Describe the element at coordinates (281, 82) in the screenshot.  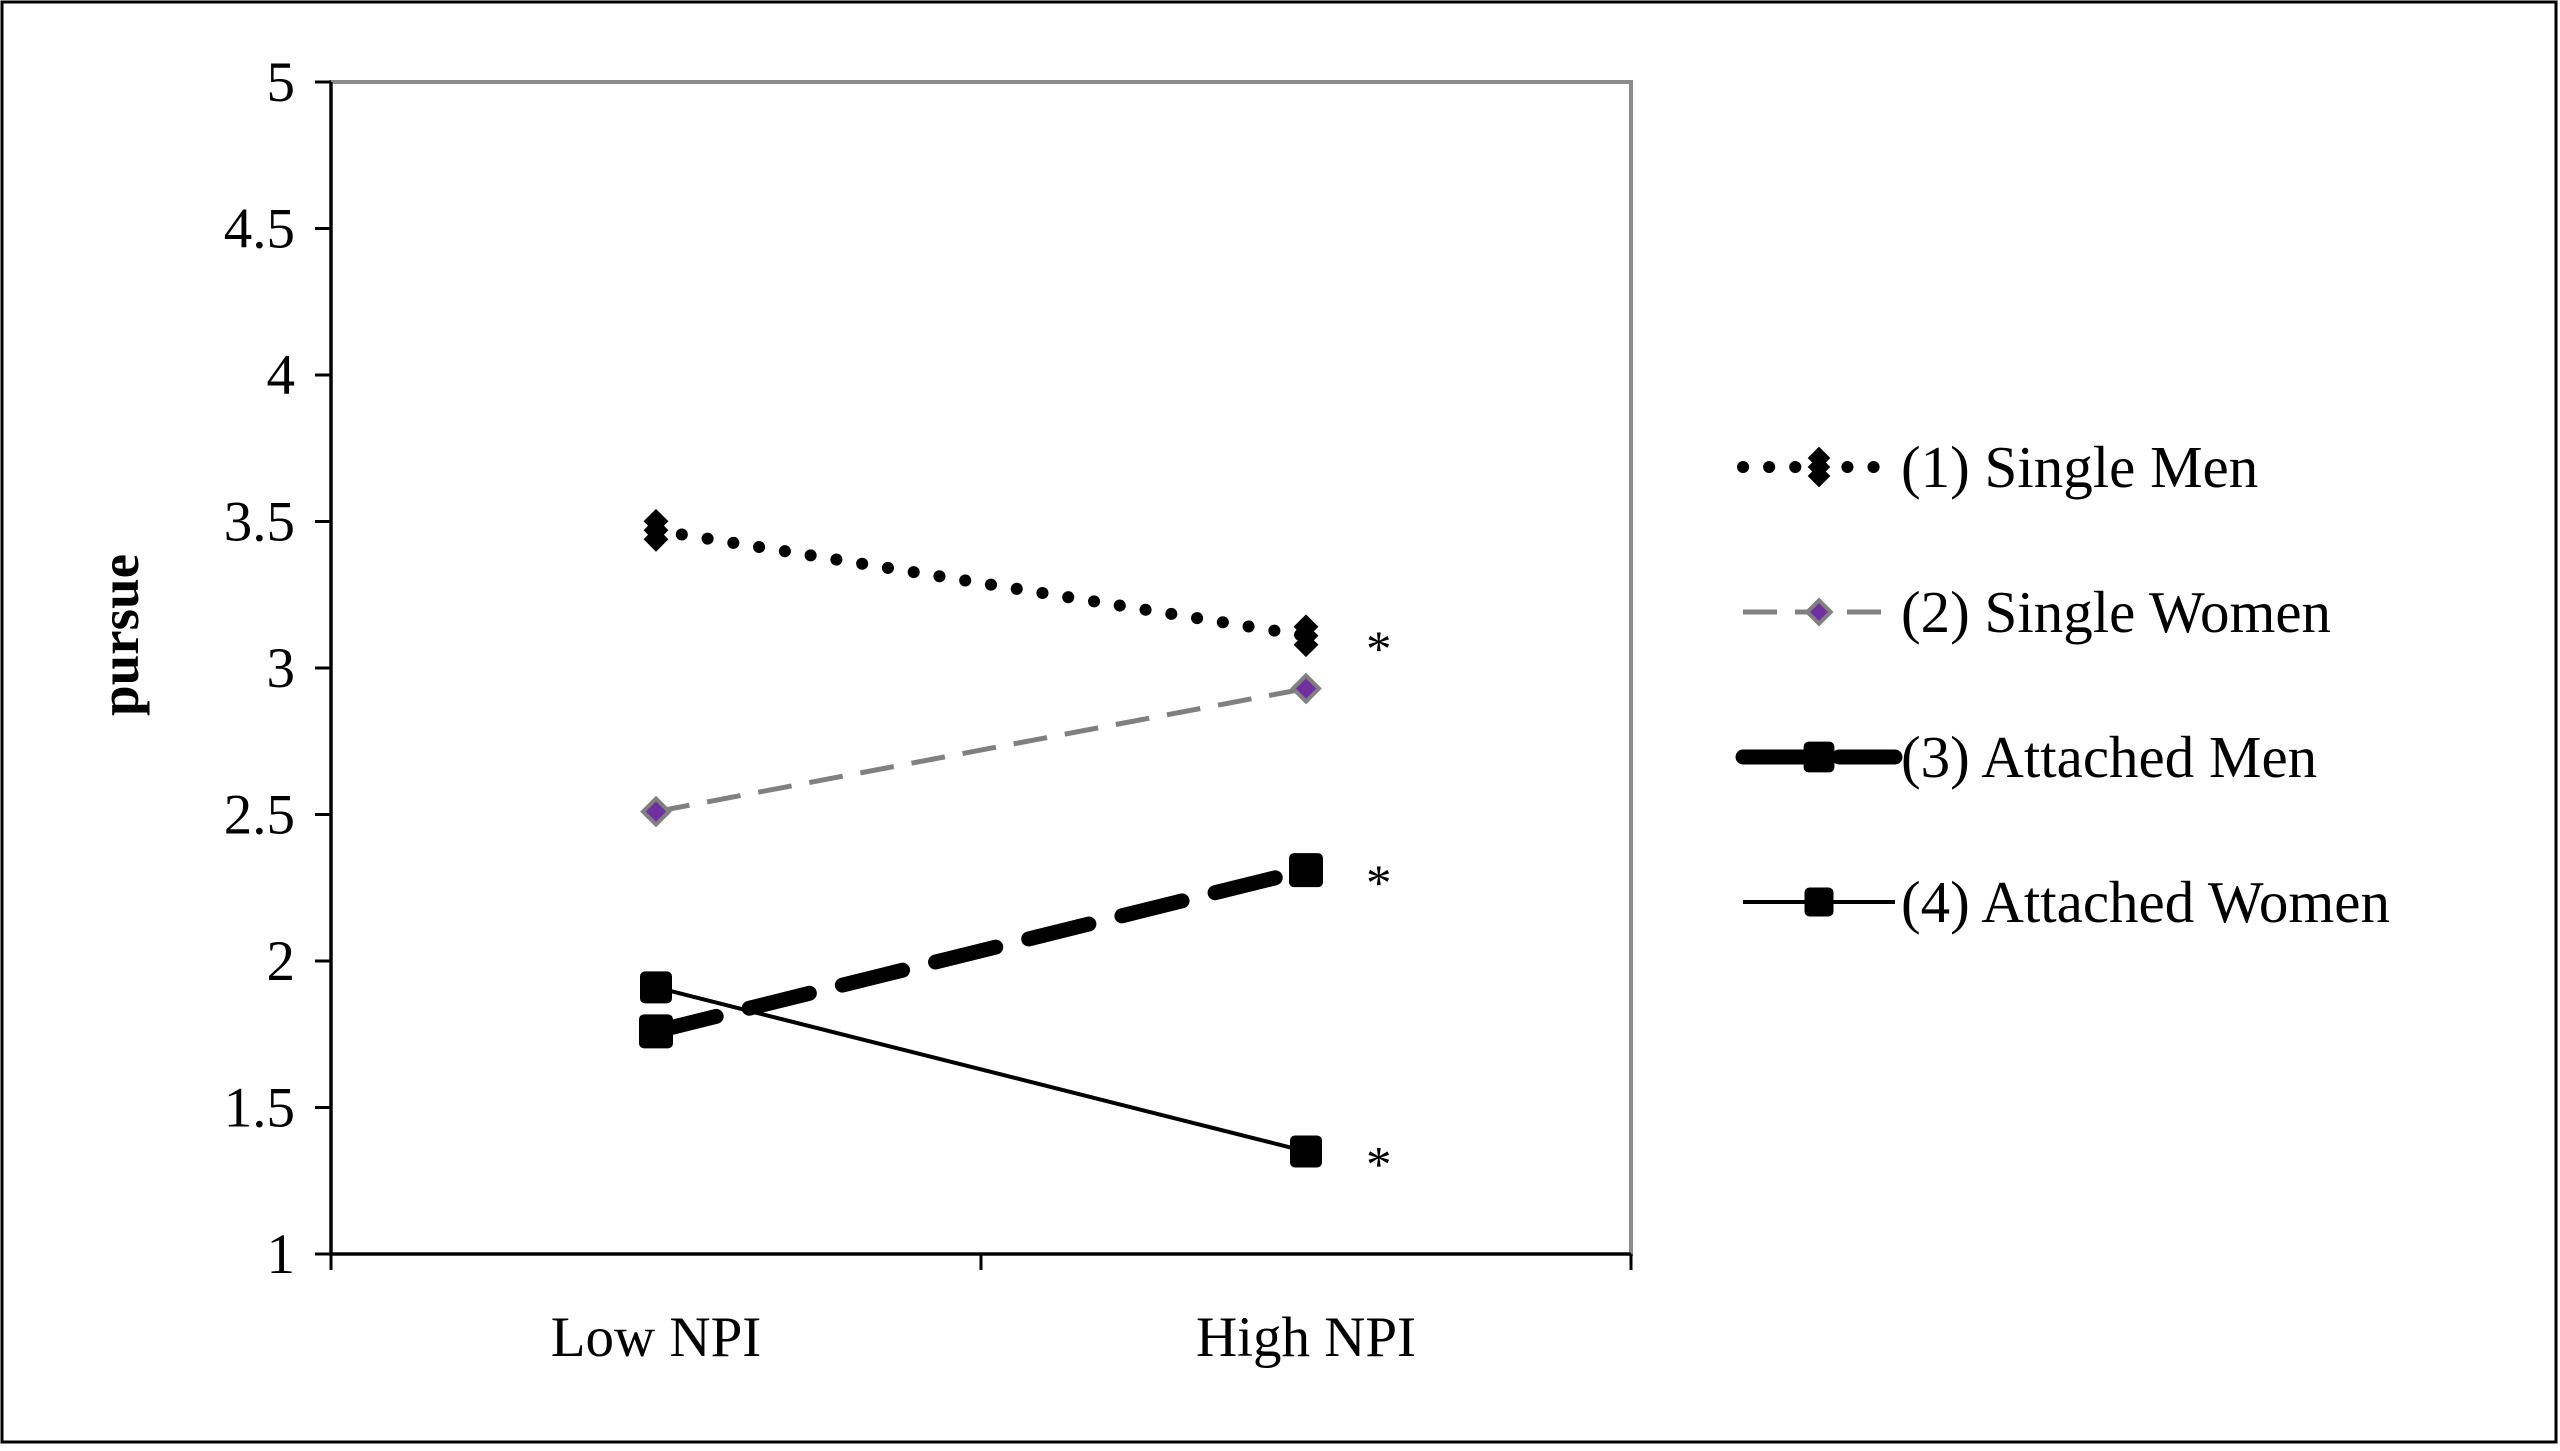
I see `y-tick-label: 5` at that location.